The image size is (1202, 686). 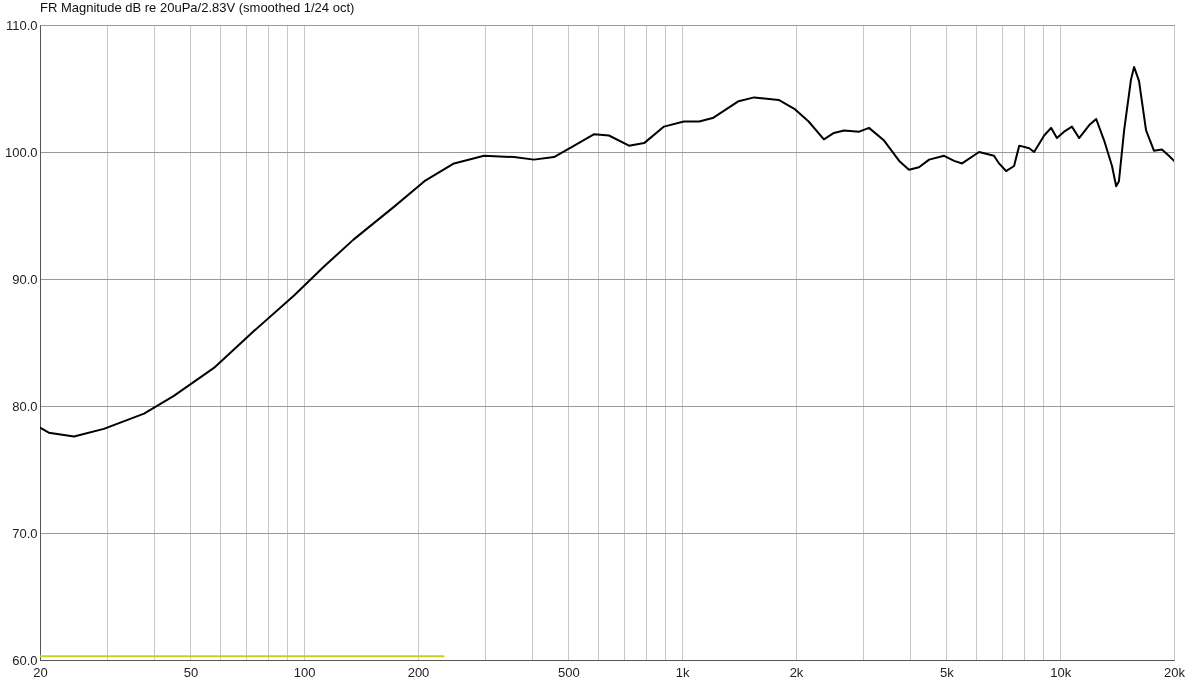 What do you see at coordinates (21, 152) in the screenshot?
I see `y-tick-label: 100.0` at bounding box center [21, 152].